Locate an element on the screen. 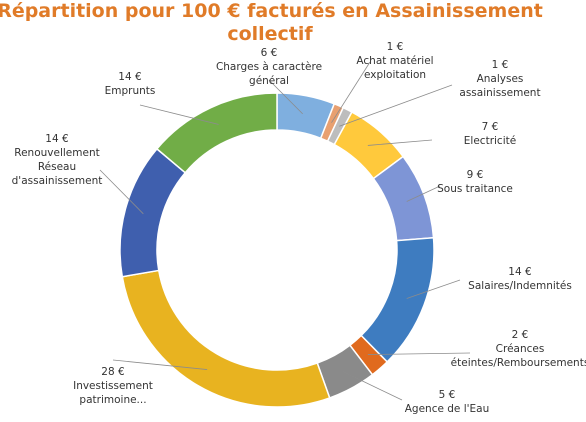 This screenshot has width=586, height=422. slice-category-label: Renouvellement is located at coordinates (56, 153).